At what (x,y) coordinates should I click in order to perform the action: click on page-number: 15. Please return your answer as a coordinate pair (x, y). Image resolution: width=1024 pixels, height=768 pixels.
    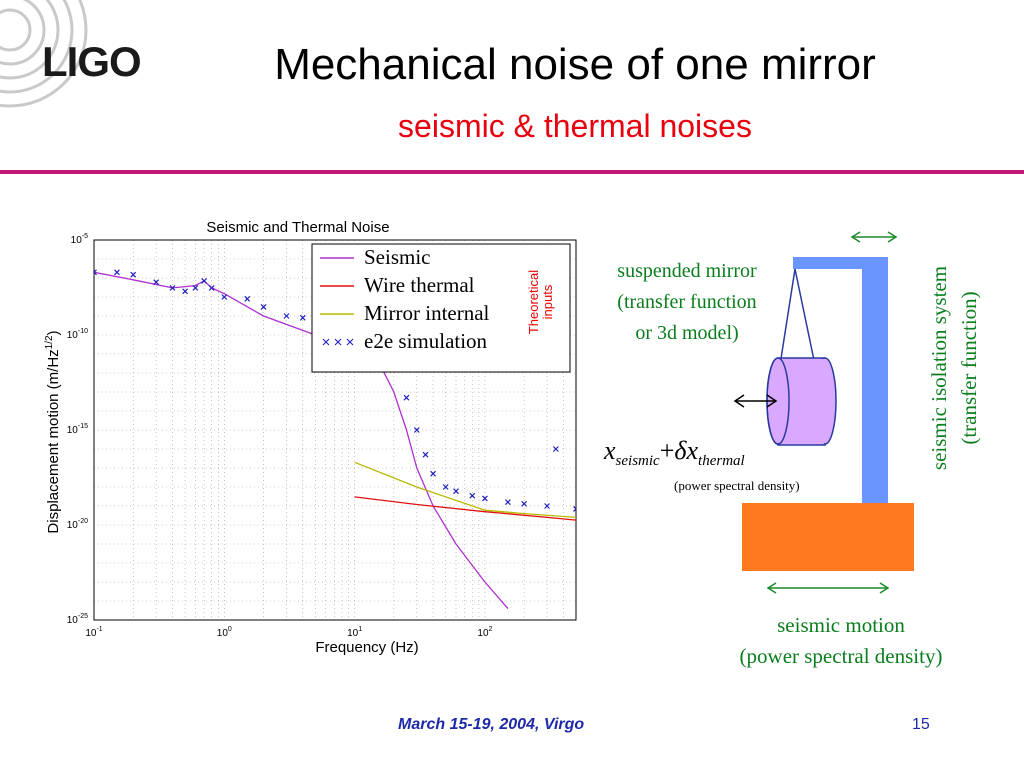
    Looking at the image, I should click on (921, 724).